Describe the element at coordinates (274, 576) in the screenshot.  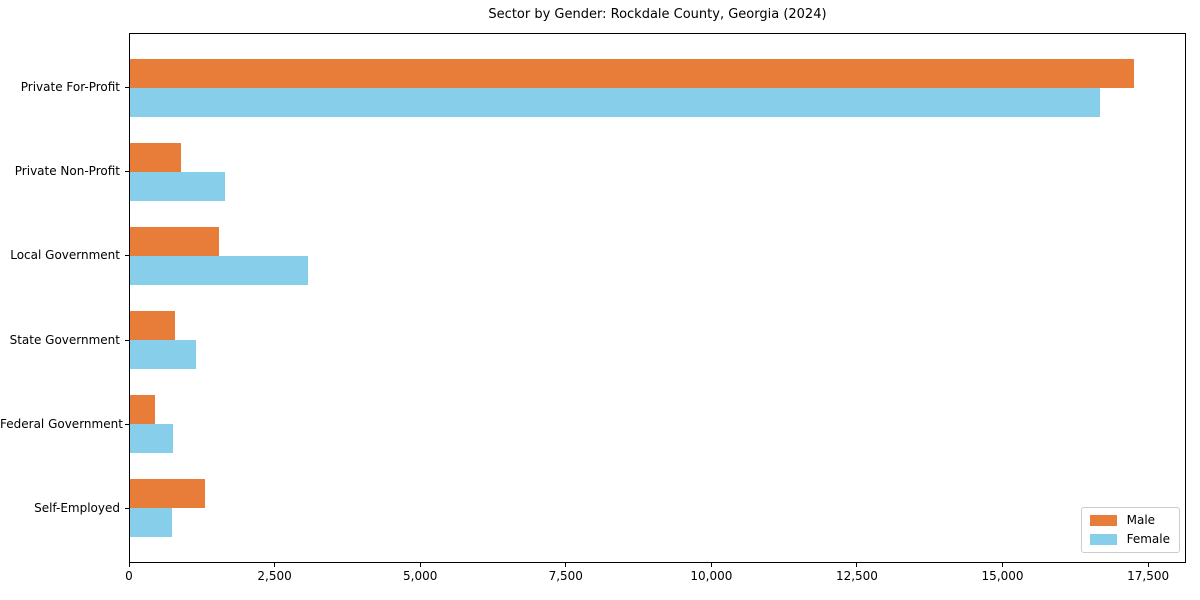
I see `x-tick-label: 2,500` at that location.